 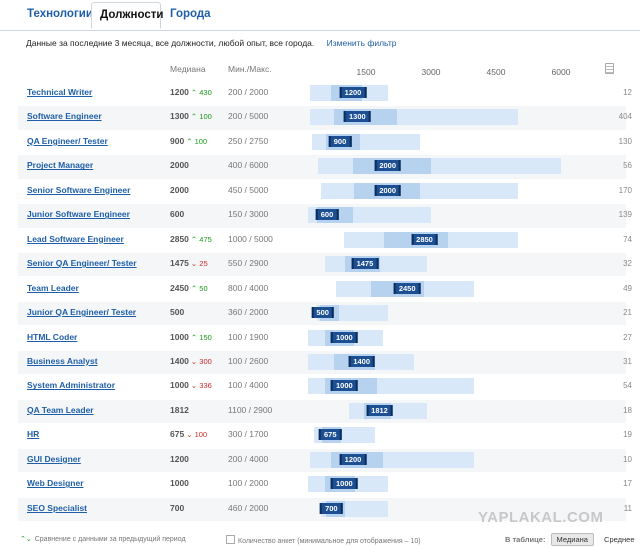 I want to click on position-link: Senior QA Engineer/ Tester, so click(x=82, y=263).